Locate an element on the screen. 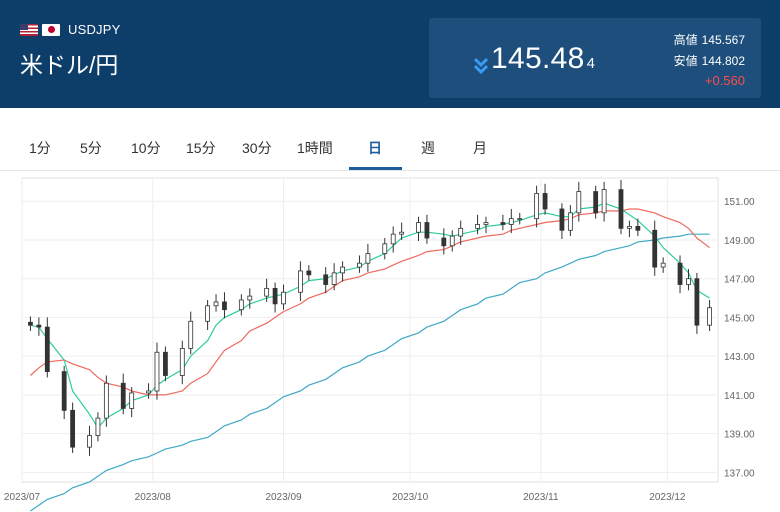 The width and height of the screenshot is (780, 512). pair-row: USDJPY is located at coordinates (70, 29).